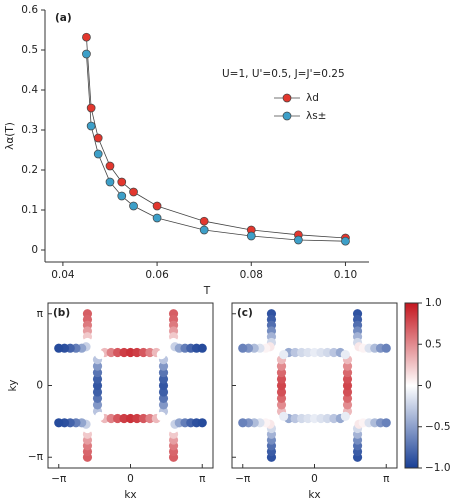 The height and width of the screenshot is (503, 457). Describe the element at coordinates (245, 313) in the screenshot. I see `panel-label: (c)` at that location.